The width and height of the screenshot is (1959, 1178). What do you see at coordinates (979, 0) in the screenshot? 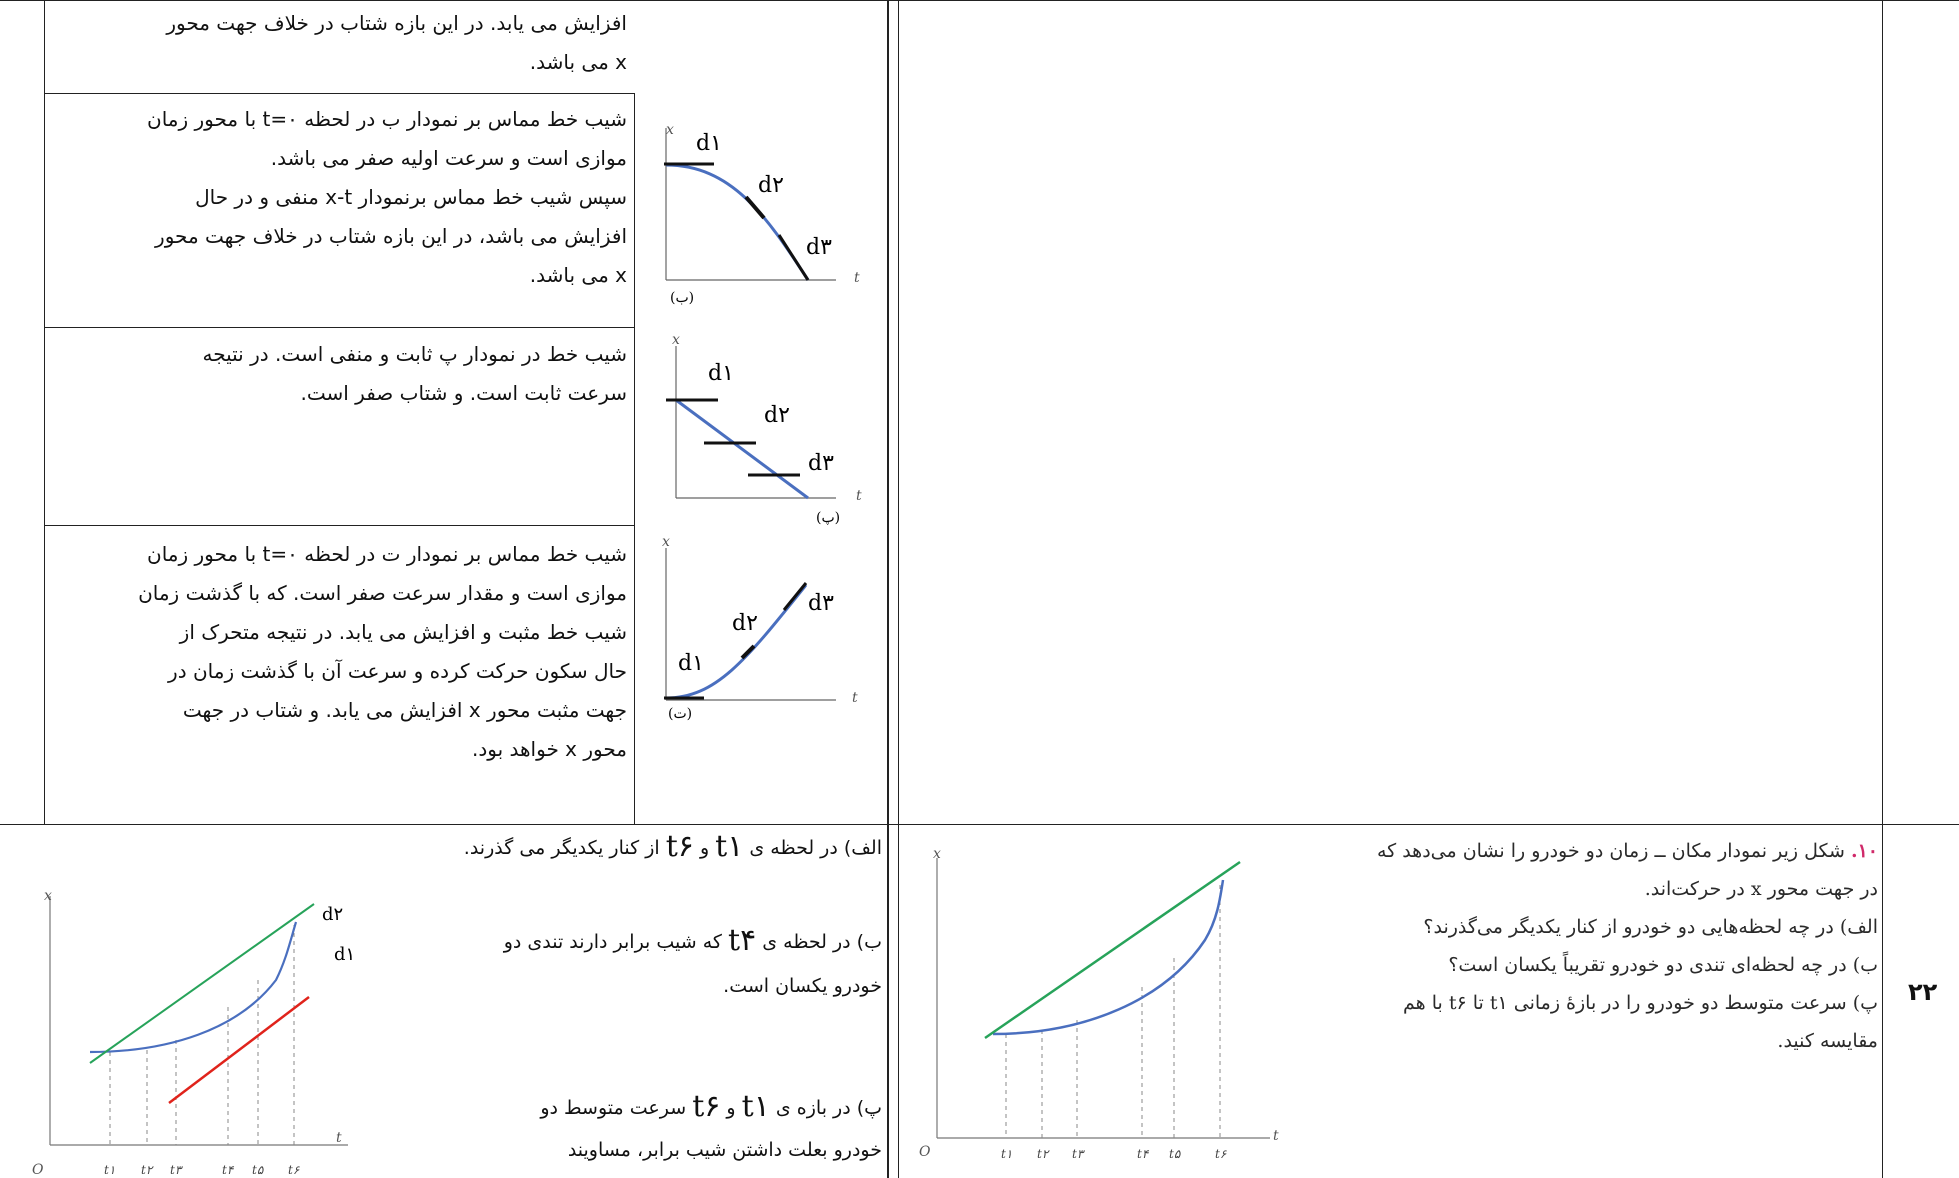
I see `table-border-top` at bounding box center [979, 0].